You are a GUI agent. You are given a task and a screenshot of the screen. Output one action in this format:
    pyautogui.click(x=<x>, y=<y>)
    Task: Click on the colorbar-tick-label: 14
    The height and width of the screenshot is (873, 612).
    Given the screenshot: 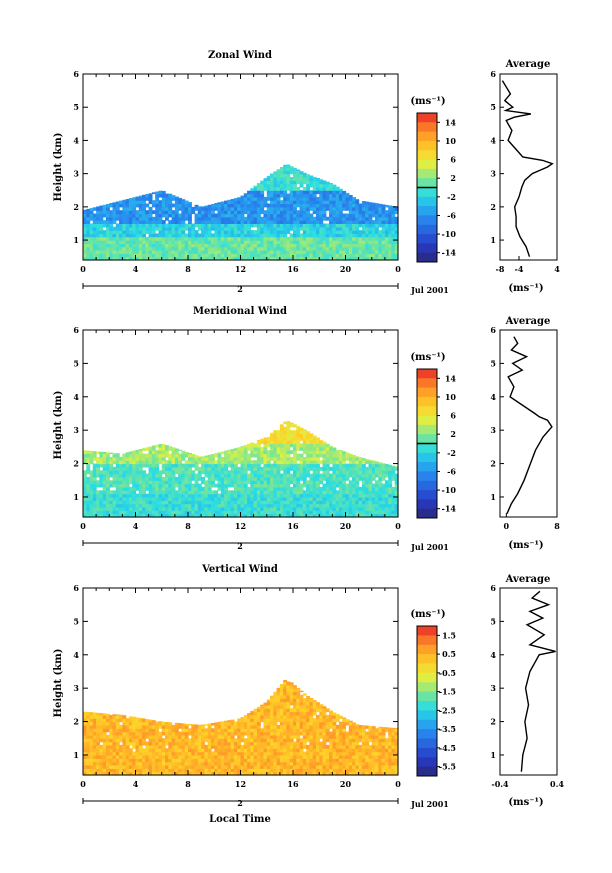 What is the action you would take?
    pyautogui.click(x=451, y=122)
    